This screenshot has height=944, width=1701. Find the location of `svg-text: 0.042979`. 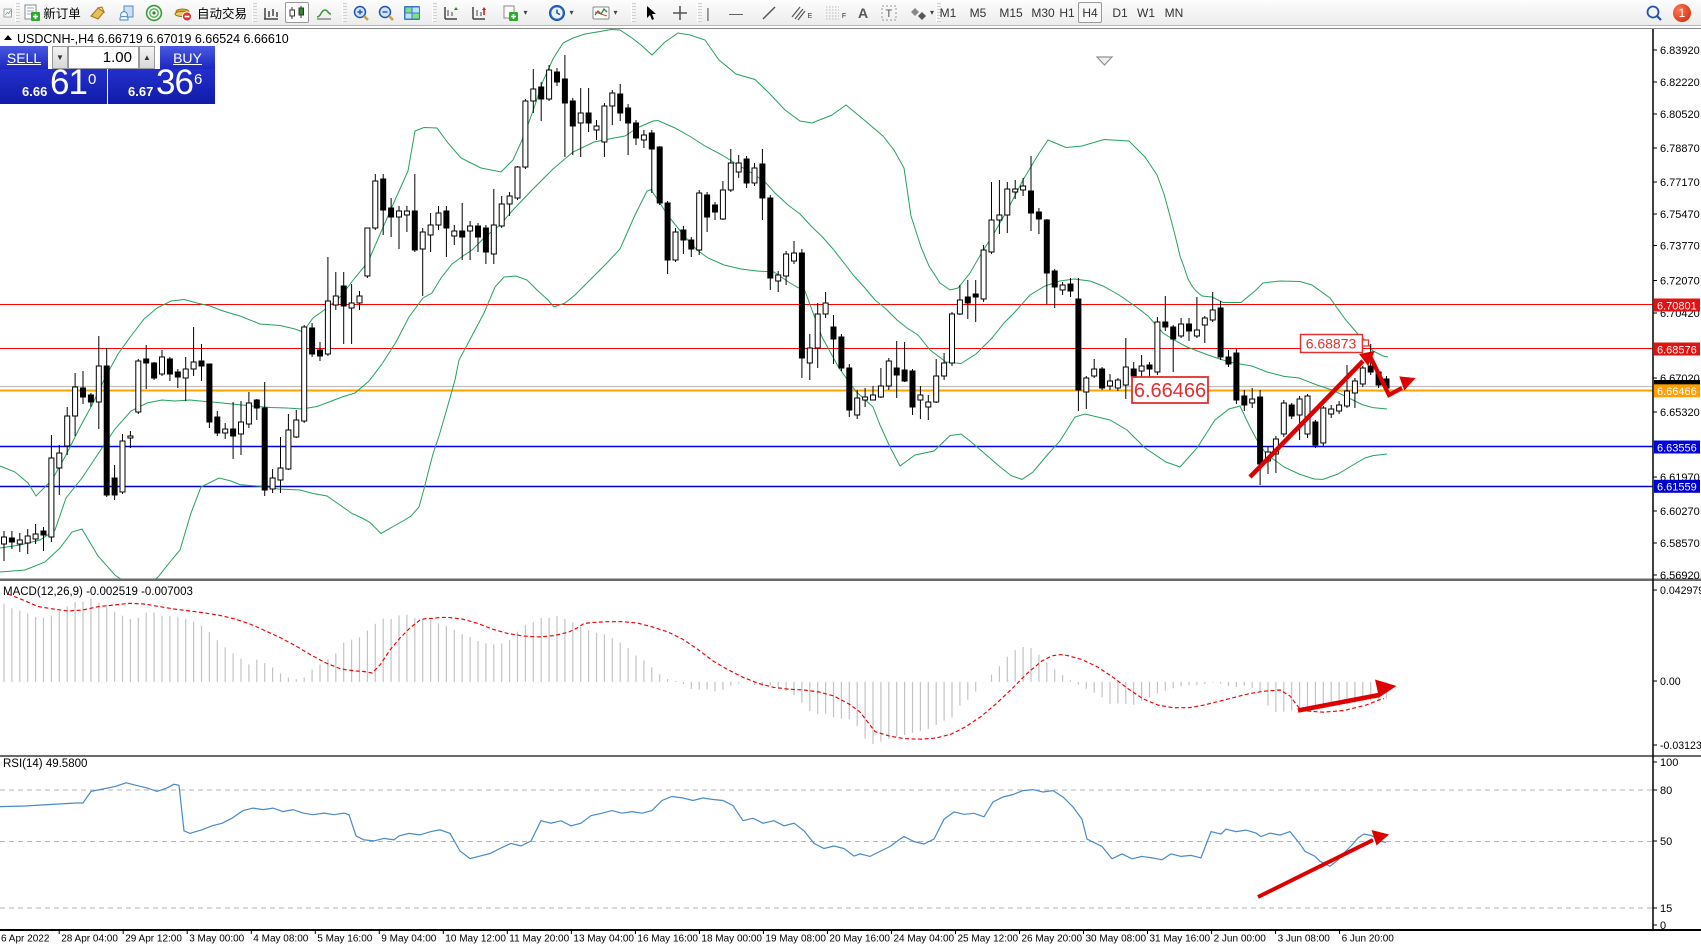

svg-text: 0.042979 is located at coordinates (1680, 591).